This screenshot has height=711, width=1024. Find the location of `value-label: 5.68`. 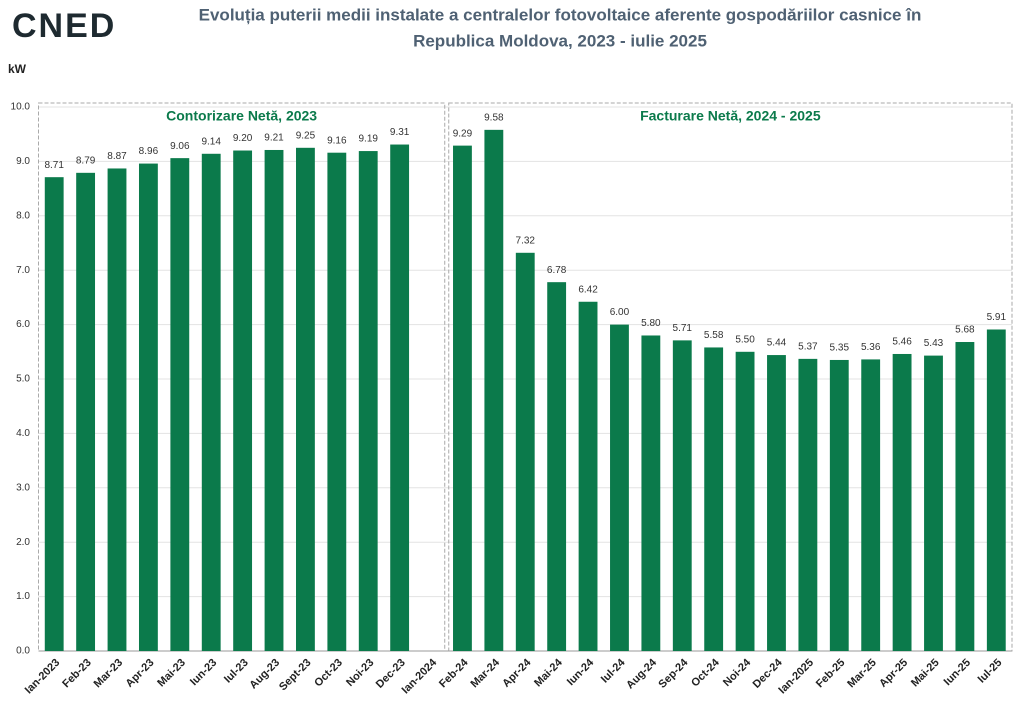

value-label: 5.68 is located at coordinates (965, 330).